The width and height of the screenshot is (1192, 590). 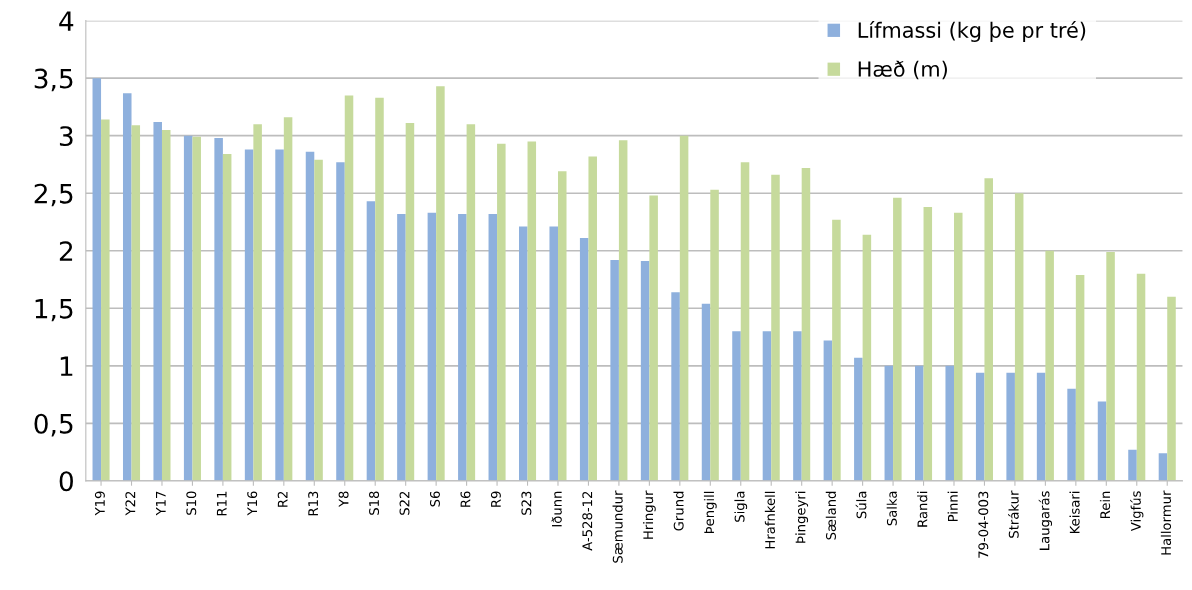 I want to click on x-tick-label: Hringur, so click(x=649, y=514).